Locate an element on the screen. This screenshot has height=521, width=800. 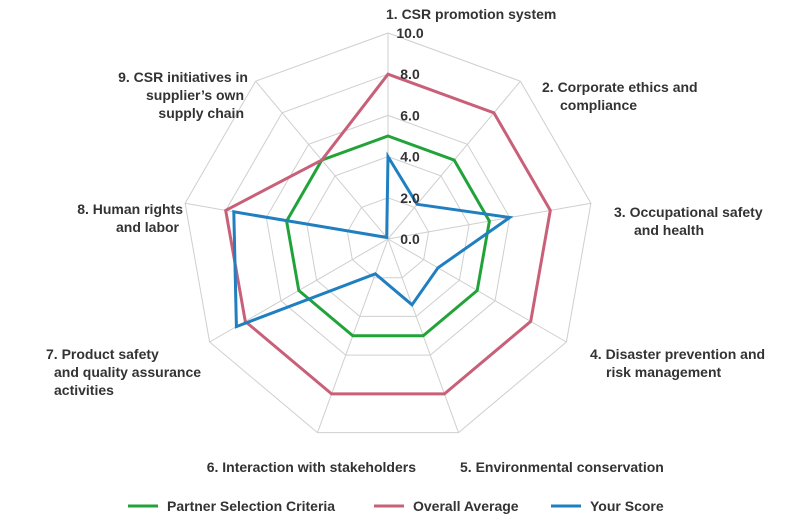
axis-label-3: 3. Occupational safety and health is located at coordinates (688, 221).